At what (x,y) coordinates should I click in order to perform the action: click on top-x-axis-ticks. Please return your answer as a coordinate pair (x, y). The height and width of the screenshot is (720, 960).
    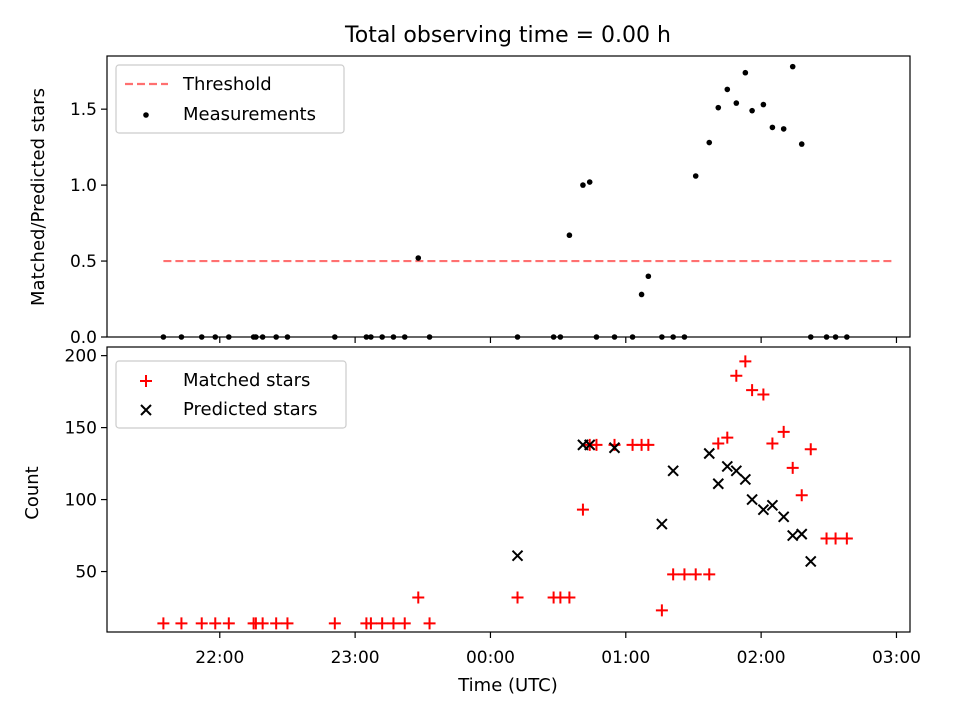
    Looking at the image, I should click on (558, 340).